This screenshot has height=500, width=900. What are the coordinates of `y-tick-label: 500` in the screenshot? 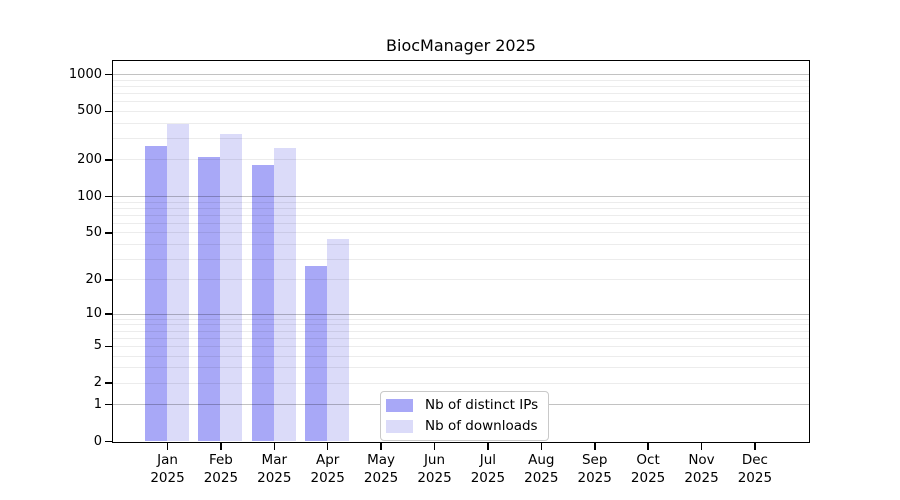 It's located at (89, 111).